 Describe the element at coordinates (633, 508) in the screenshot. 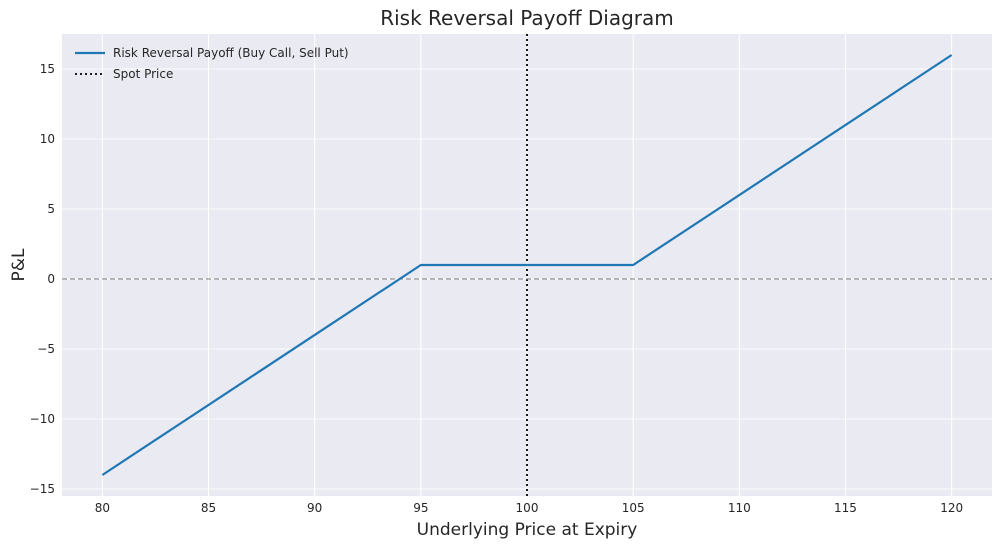

I see `x-tick-label: 105` at that location.